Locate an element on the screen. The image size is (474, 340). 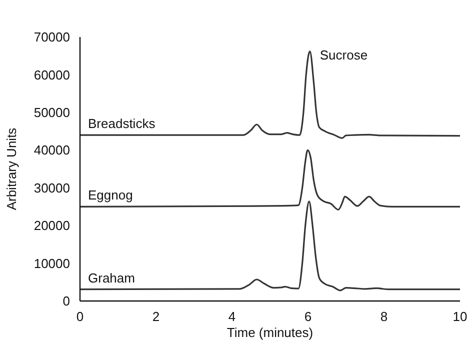
series-label: Eggnog is located at coordinates (110, 195).